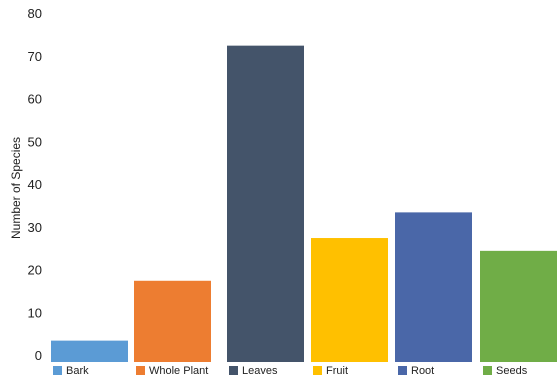  What do you see at coordinates (140, 370) in the screenshot?
I see `legend-swatch-whole-plant` at bounding box center [140, 370].